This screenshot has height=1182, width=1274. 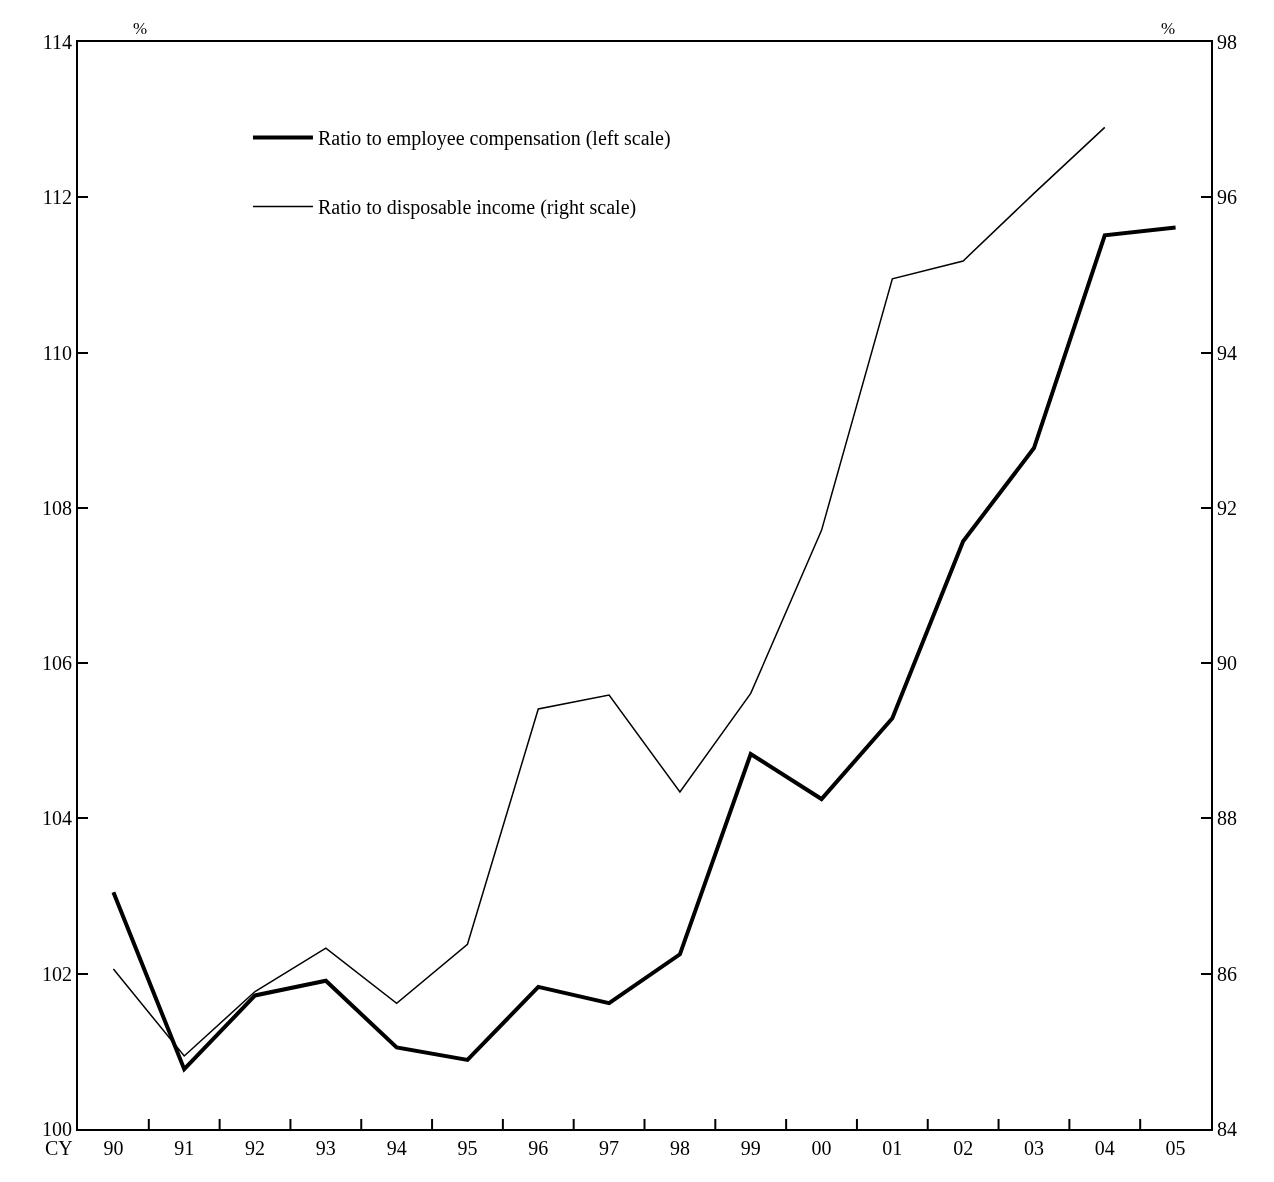 I want to click on y2-tick-label: 90, so click(x=1227, y=663).